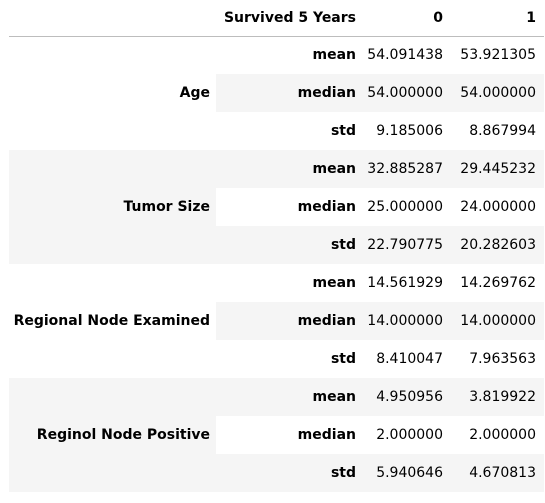  I want to click on cell-value: 14.269762, so click(498, 283).